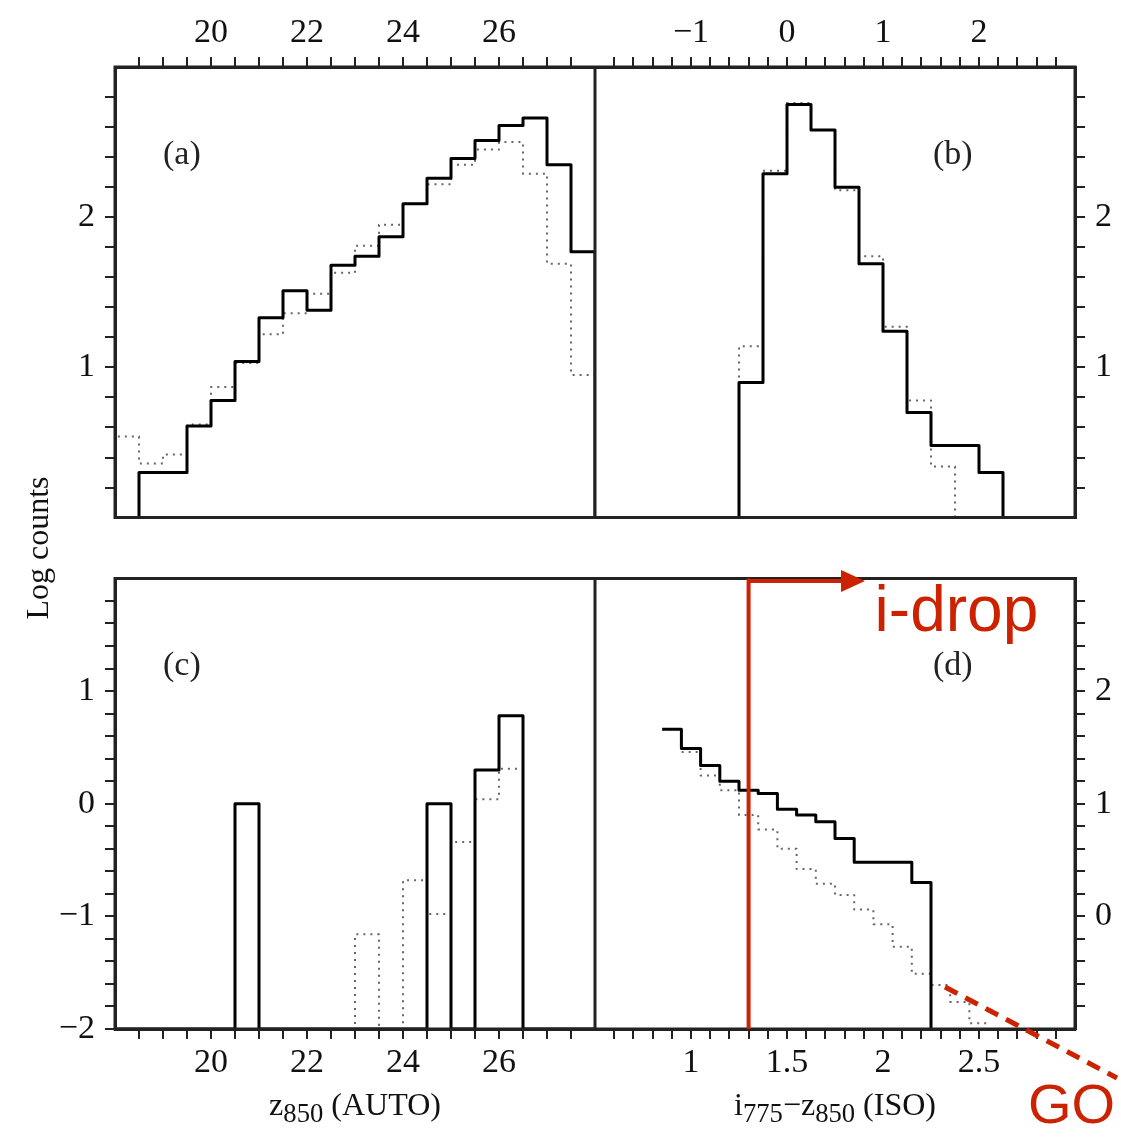 The width and height of the screenshot is (1121, 1143). Describe the element at coordinates (953, 152) in the screenshot. I see `annotation: (b)` at that location.